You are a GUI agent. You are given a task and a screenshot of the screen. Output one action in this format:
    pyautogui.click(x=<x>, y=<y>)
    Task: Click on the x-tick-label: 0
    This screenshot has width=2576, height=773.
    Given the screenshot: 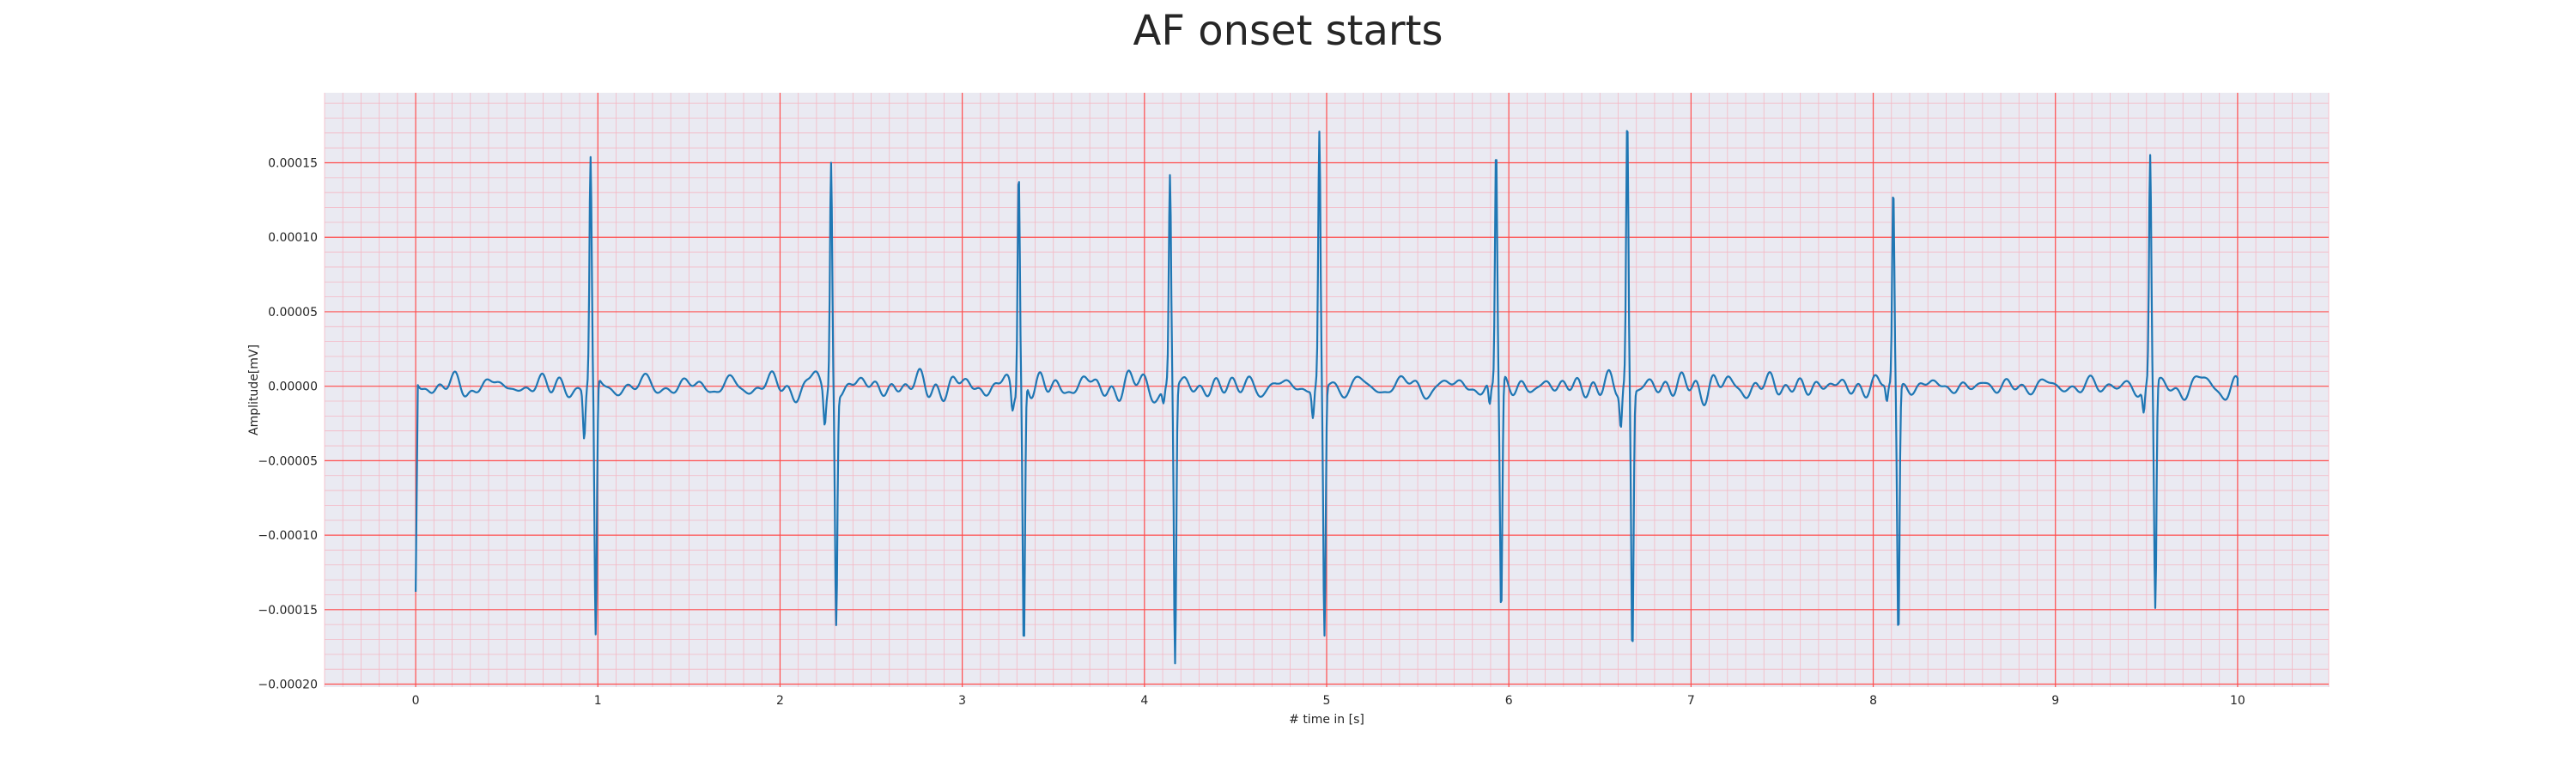 What is the action you would take?
    pyautogui.click(x=416, y=701)
    